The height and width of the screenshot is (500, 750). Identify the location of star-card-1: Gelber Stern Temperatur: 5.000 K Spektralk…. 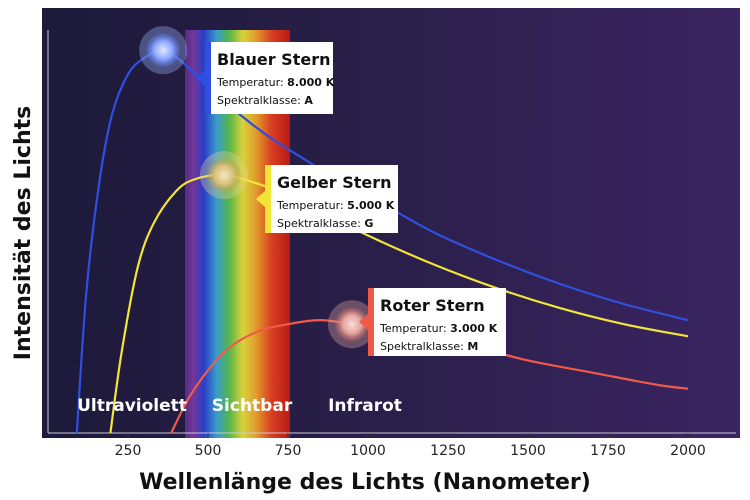
(327, 199).